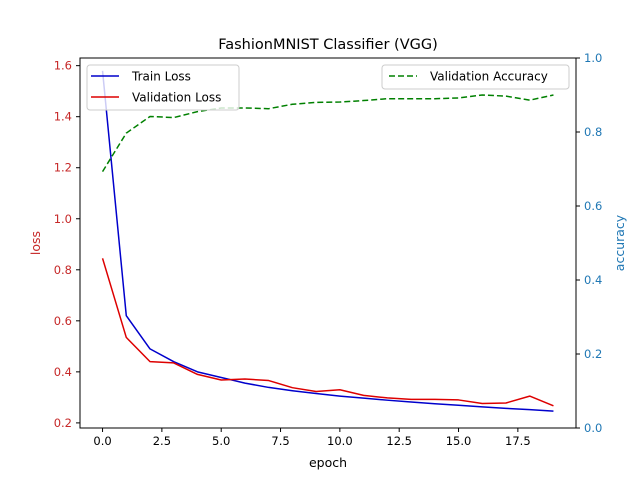 The height and width of the screenshot is (480, 640). I want to click on legend-left: Train Loss Validation Loss, so click(163, 87).